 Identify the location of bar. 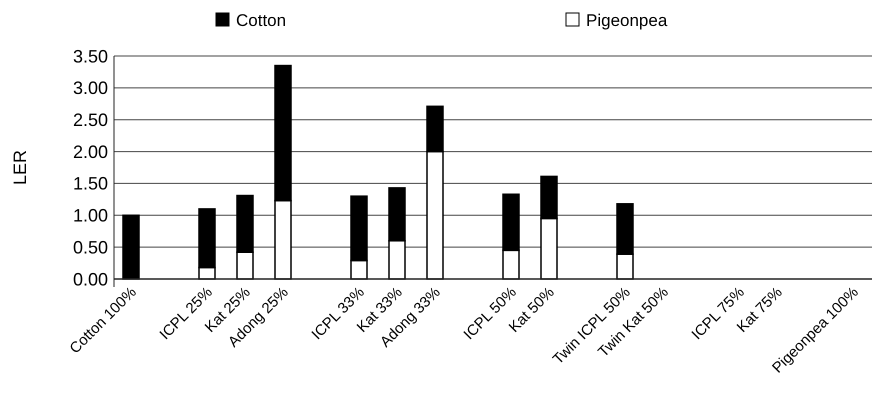
(131, 247).